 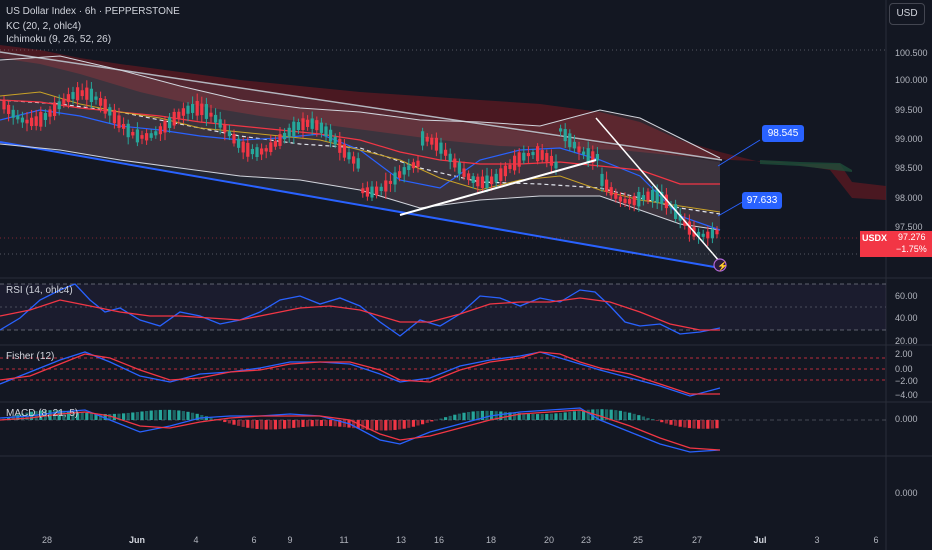 What do you see at coordinates (904, 369) in the screenshot?
I see `fisher-axis-label: 0.00` at bounding box center [904, 369].